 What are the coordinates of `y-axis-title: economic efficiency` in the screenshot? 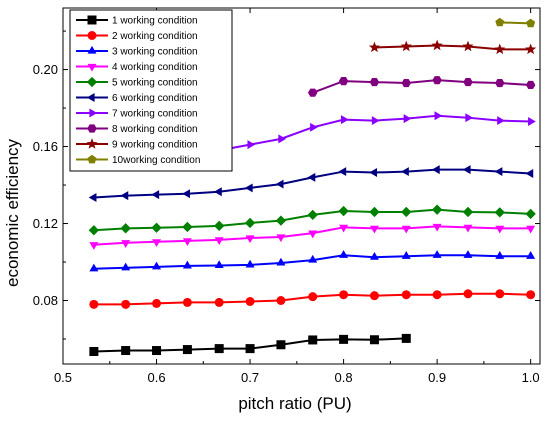 It's located at (12, 212).